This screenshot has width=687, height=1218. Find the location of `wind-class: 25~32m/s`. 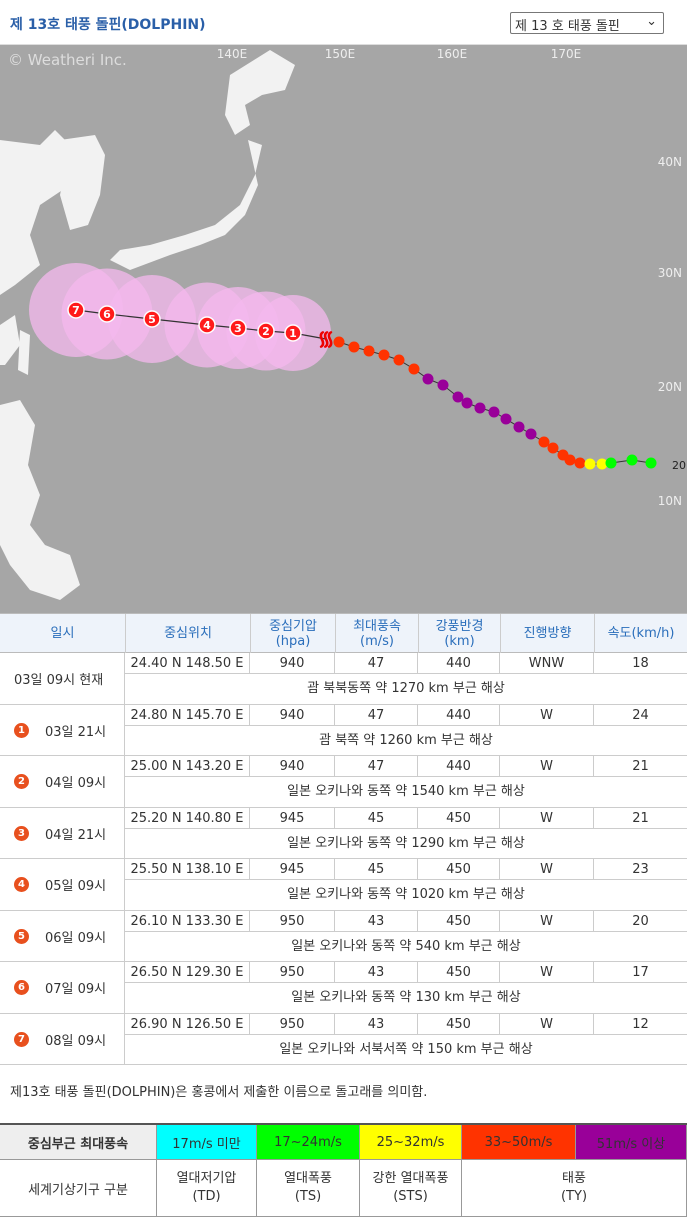

wind-class: 25~32m/s is located at coordinates (411, 1142).